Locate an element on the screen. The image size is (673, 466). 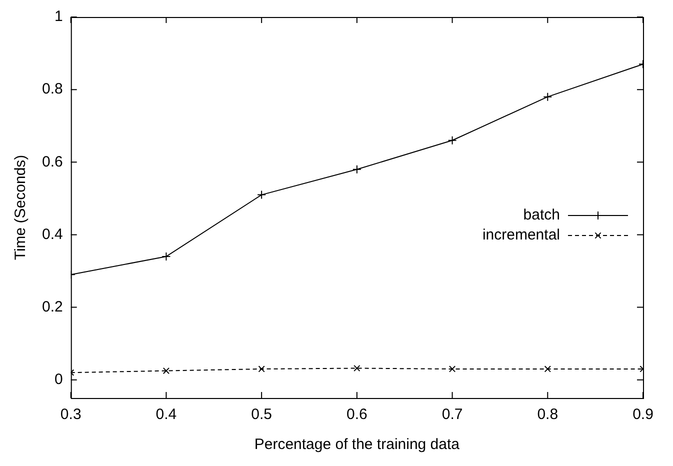
x-tick-label: 0.5 is located at coordinates (261, 415).